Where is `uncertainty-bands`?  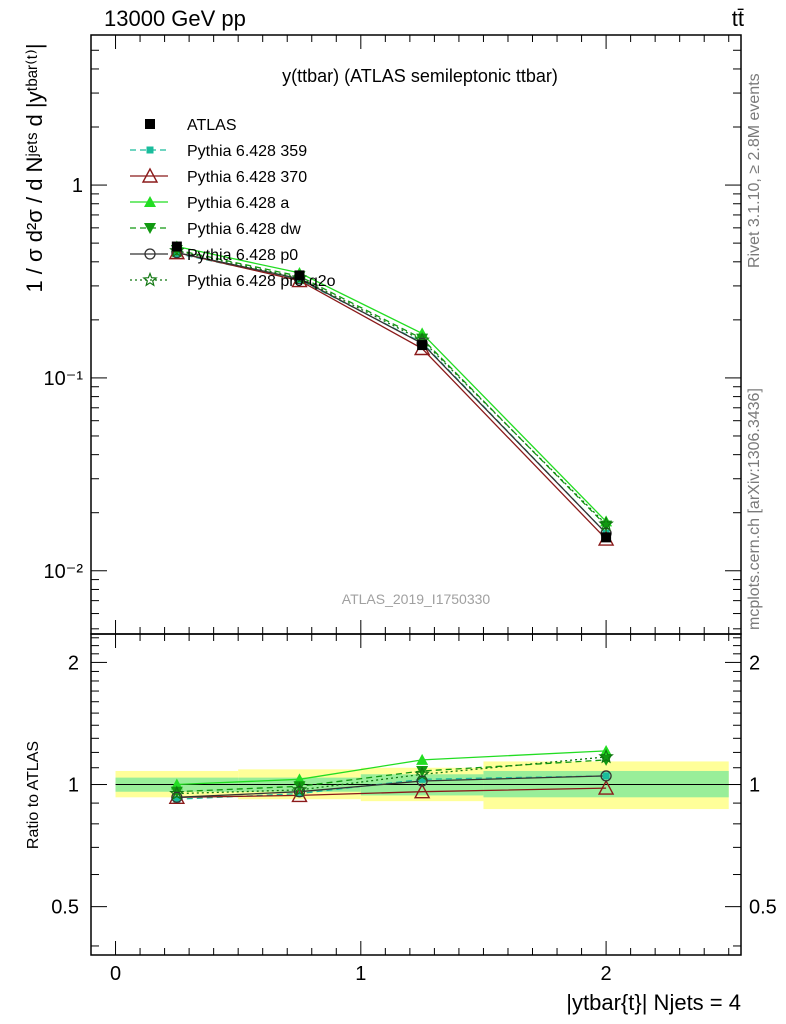
uncertainty-bands is located at coordinates (428, 785).